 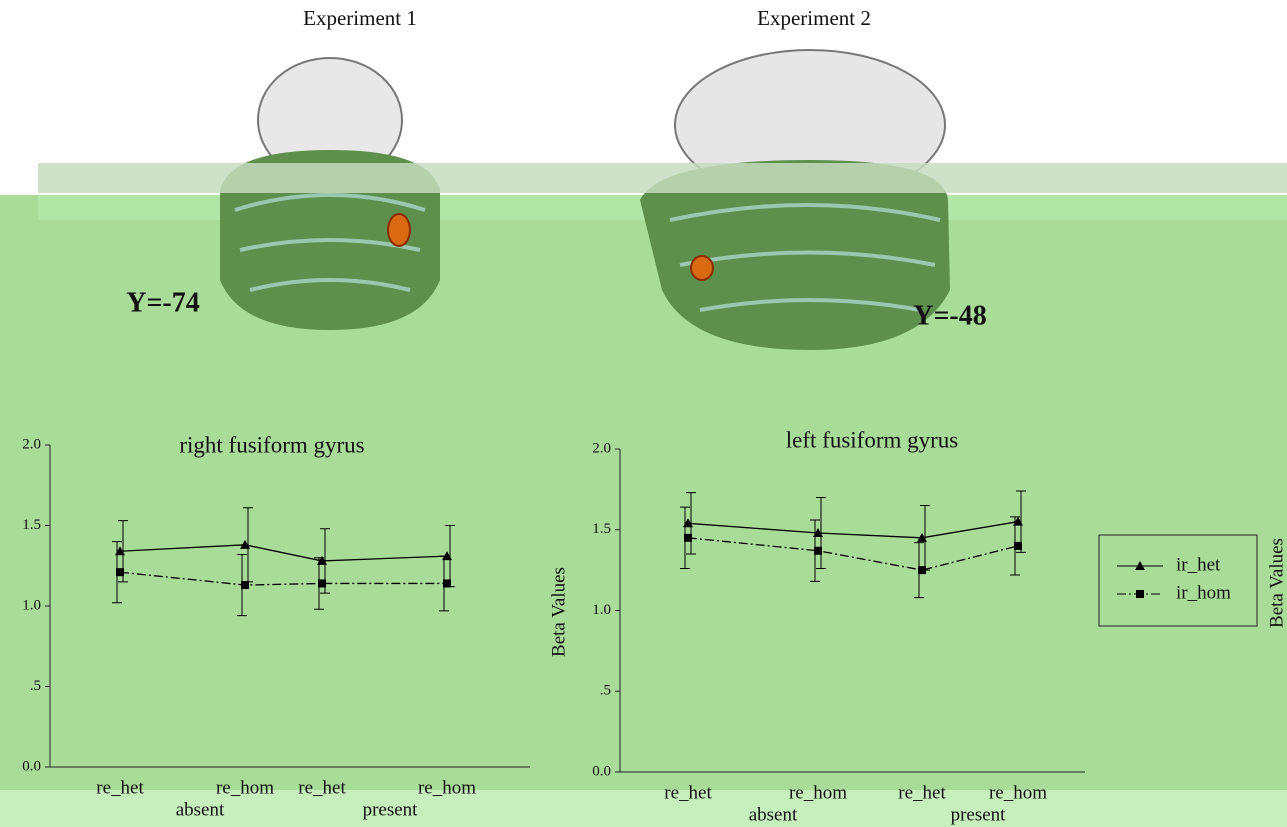 I want to click on overlay-band, so click(x=662, y=178).